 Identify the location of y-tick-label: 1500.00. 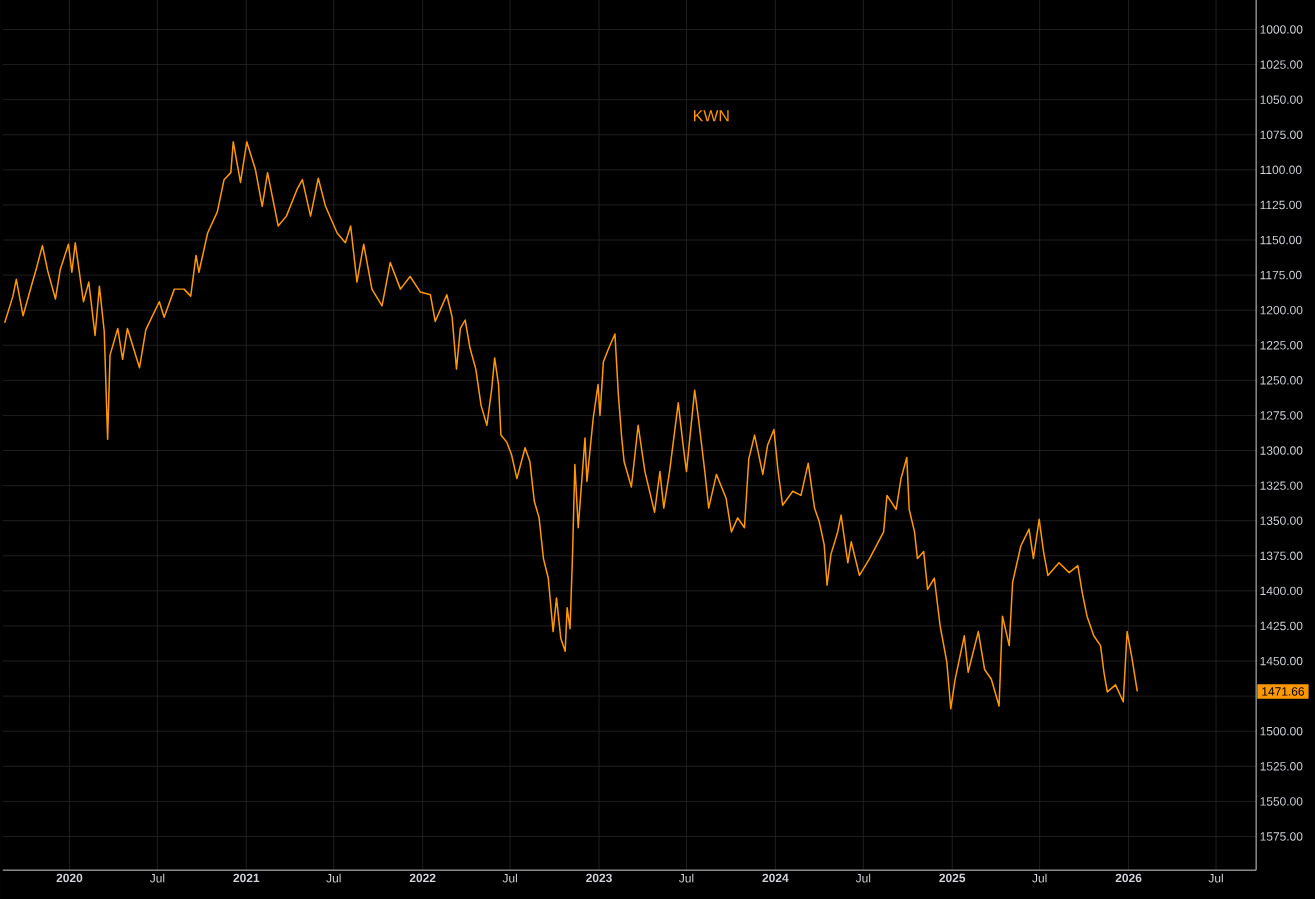
(1281, 731).